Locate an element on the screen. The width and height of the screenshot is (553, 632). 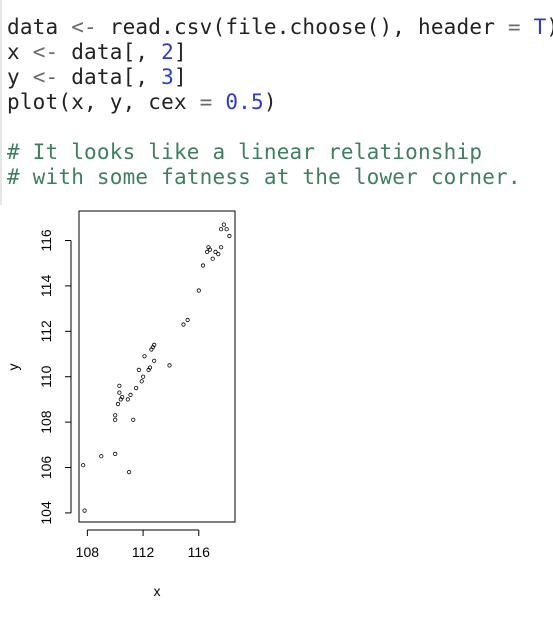
x-axis: 108 112 116 is located at coordinates (143, 544).